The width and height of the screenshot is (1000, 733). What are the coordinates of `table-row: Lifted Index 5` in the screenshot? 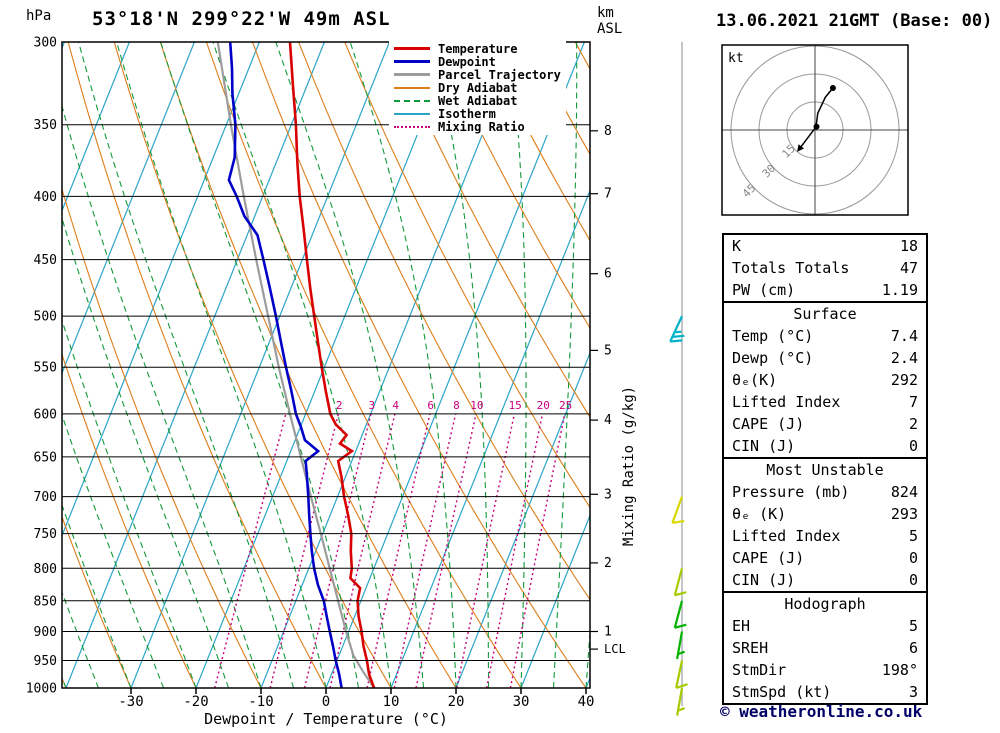 It's located at (825, 536).